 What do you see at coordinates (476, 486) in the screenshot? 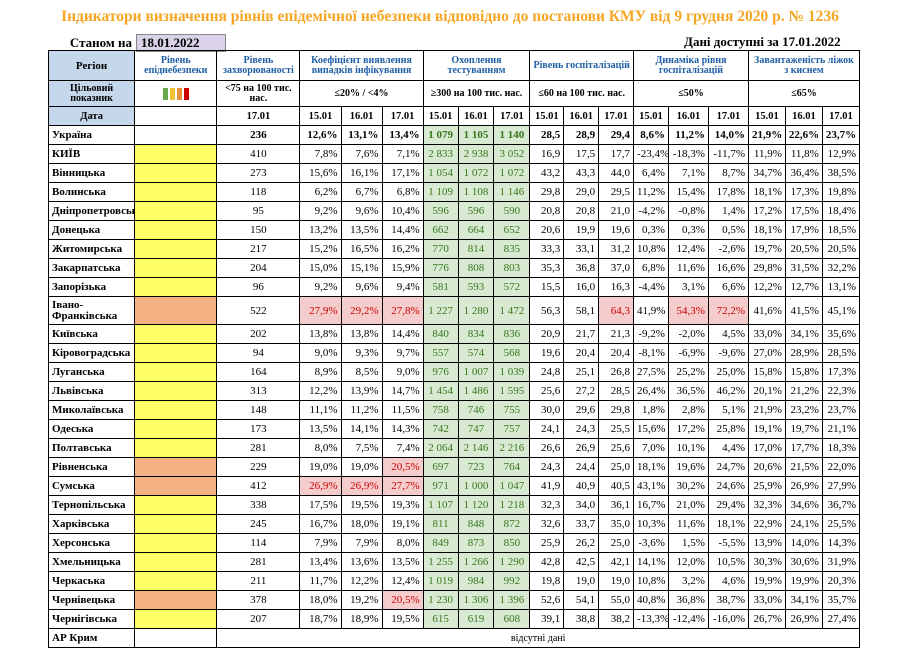
I see `testing-value: 1 000` at bounding box center [476, 486].